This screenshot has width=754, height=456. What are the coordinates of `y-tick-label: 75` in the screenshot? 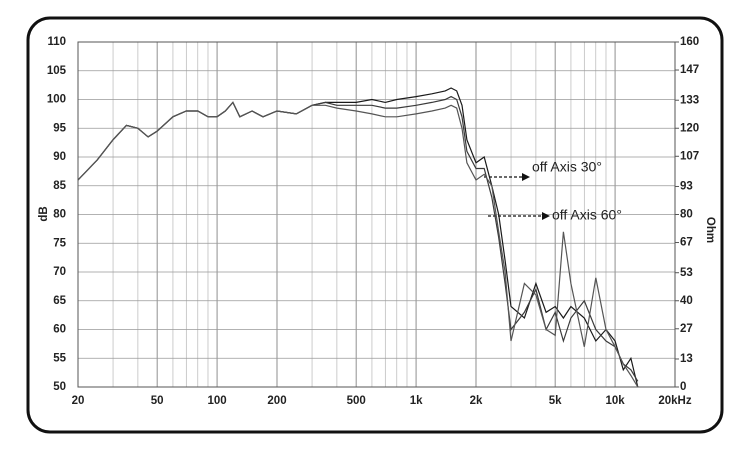 It's located at (59, 243).